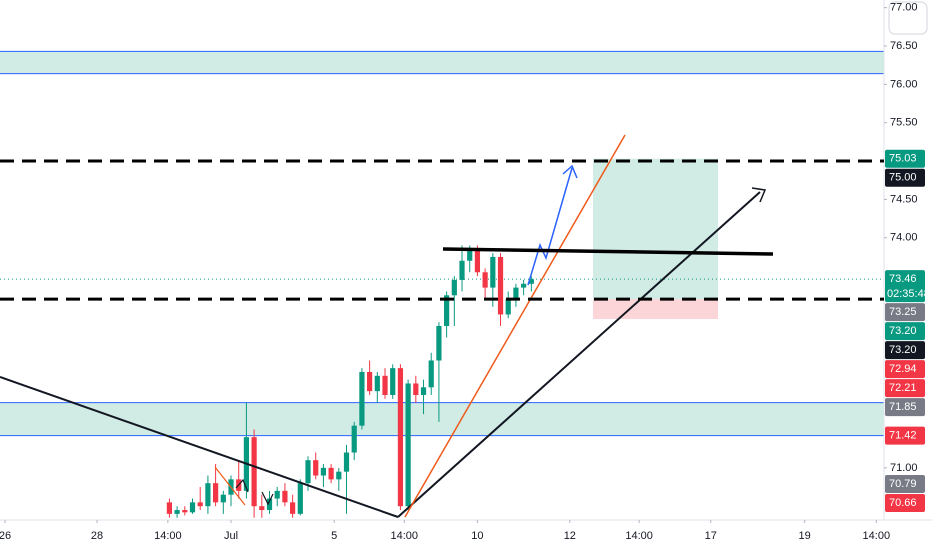 The image size is (932, 550). I want to click on countdown: 02:35:48, so click(908, 294).